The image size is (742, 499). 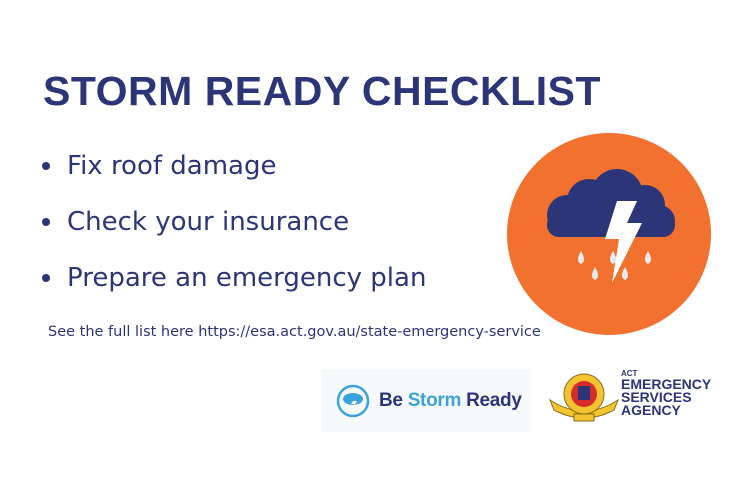 I want to click on esa-line3: AGENCY, so click(x=651, y=410).